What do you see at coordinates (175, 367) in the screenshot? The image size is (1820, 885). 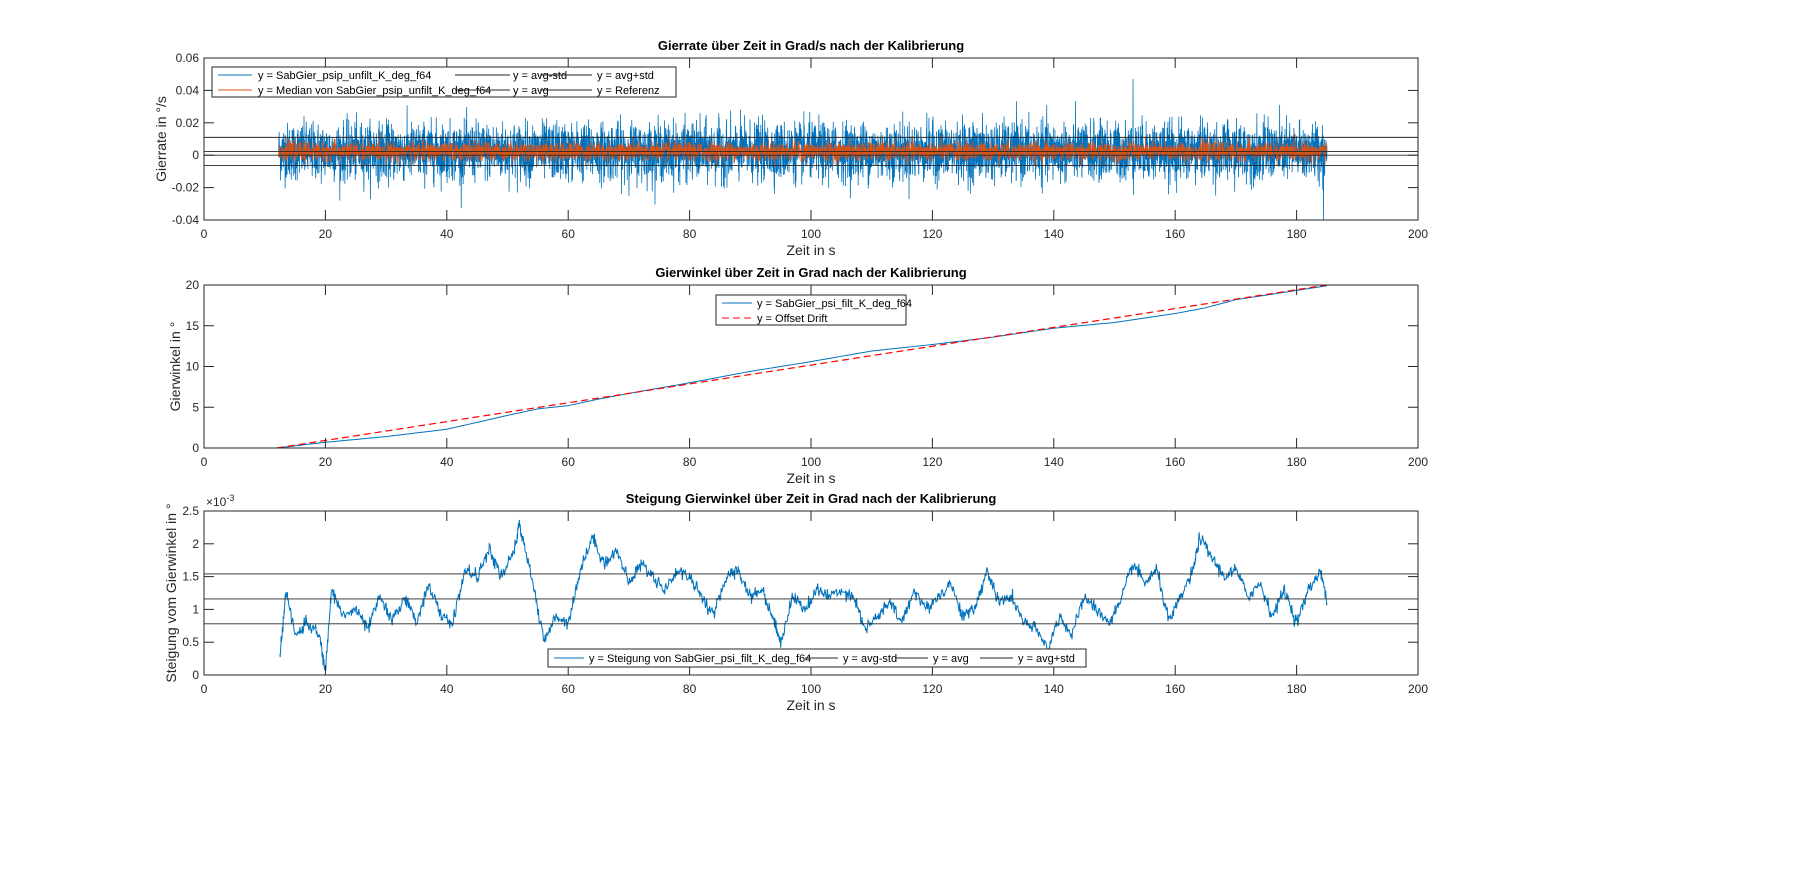 I see `y-axis-label: Gierwinkel in °` at bounding box center [175, 367].